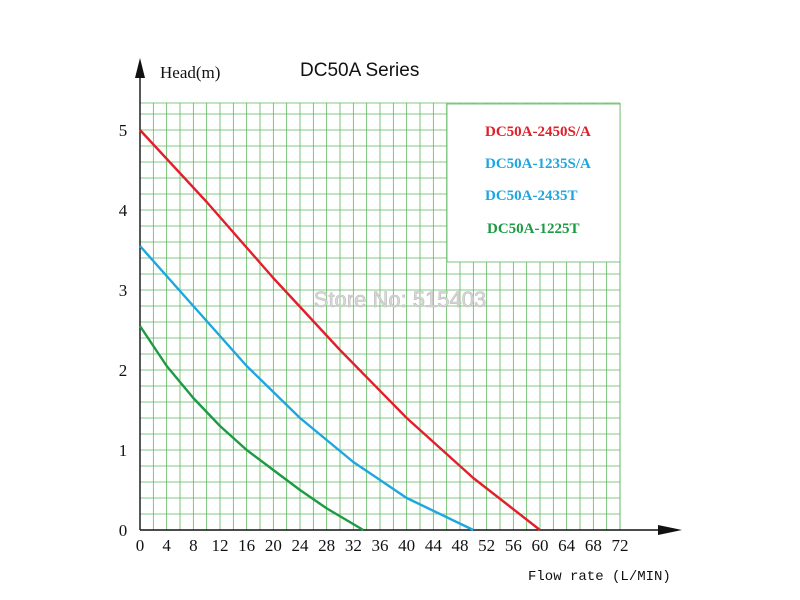  I want to click on x-tick-label: 72, so click(620, 545).